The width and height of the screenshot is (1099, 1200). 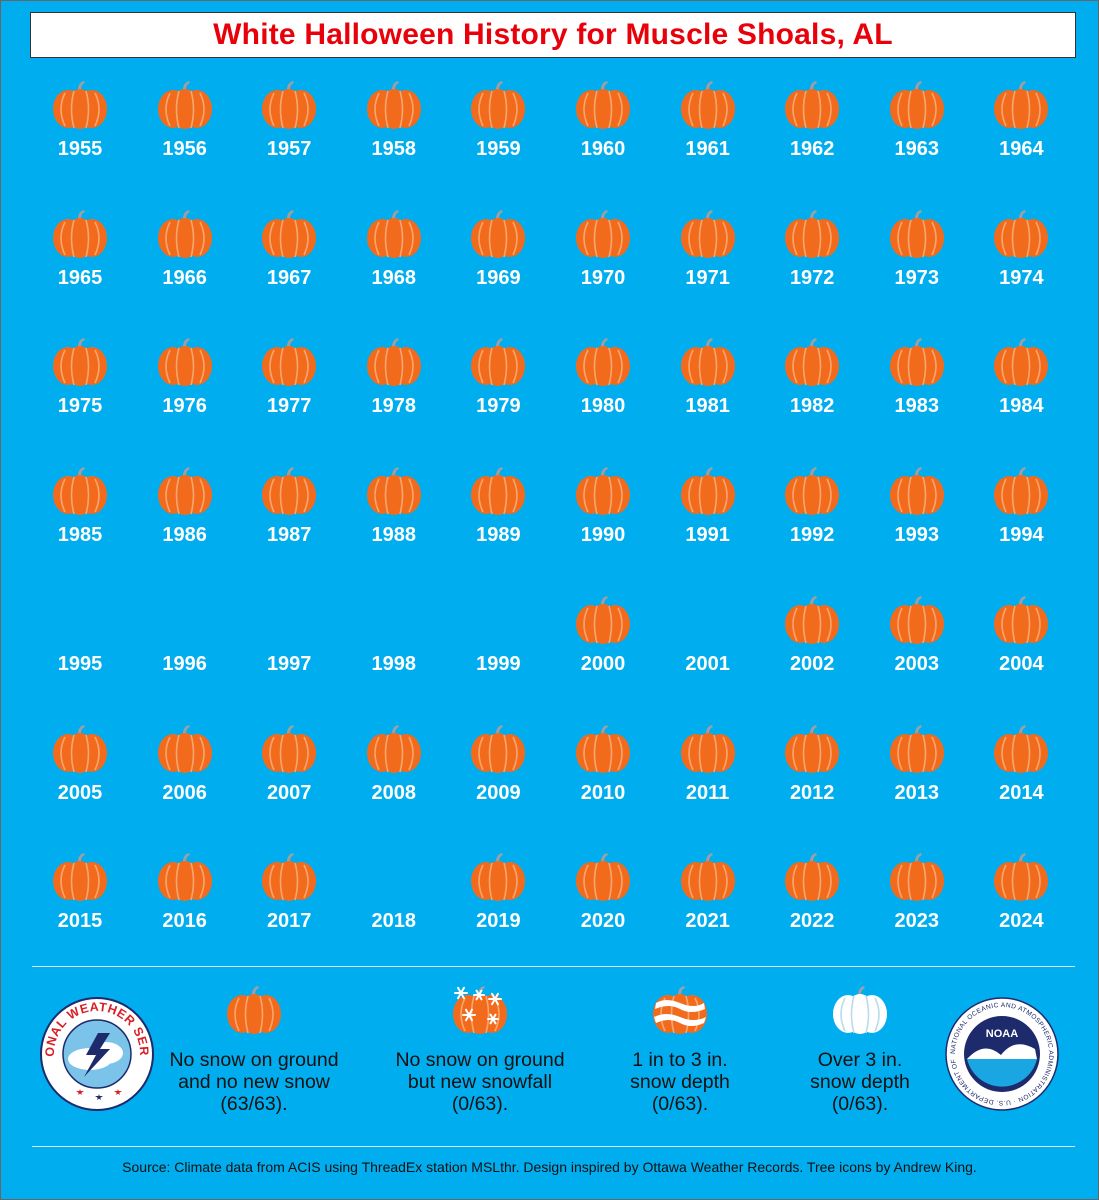 I want to click on year-cell-1988: 1988, so click(x=394, y=521).